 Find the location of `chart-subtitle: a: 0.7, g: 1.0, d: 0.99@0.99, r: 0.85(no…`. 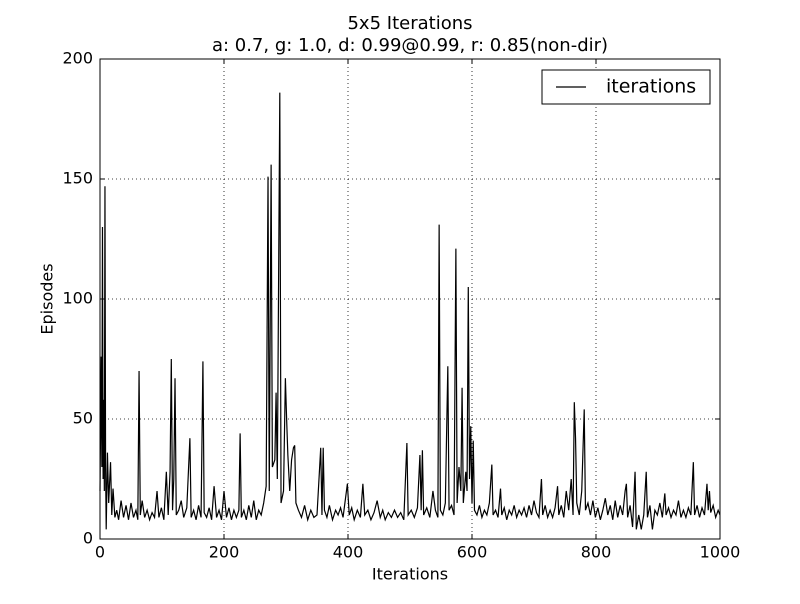

chart-subtitle: a: 0.7, g: 1.0, d: 0.99@0.99, r: 0.85(no… is located at coordinates (410, 45).